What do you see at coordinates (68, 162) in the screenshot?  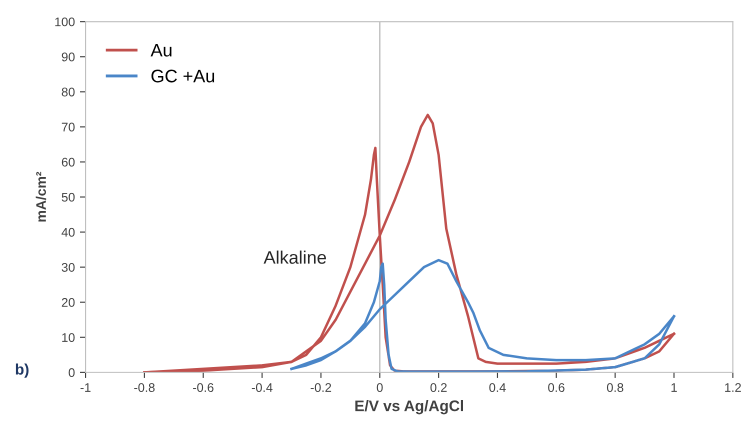 I see `y-tick-label: 60` at bounding box center [68, 162].